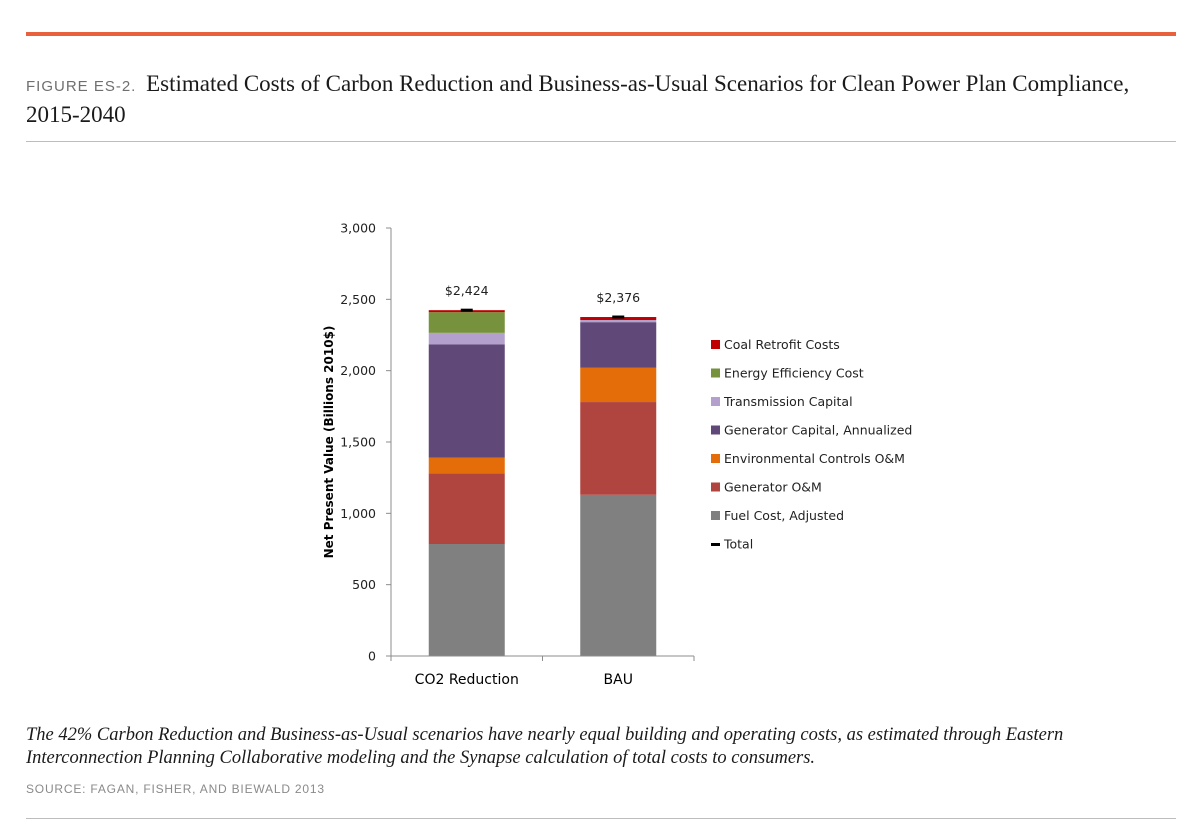  What do you see at coordinates (358, 228) in the screenshot?
I see `y-tick-label-6: 3,000` at bounding box center [358, 228].